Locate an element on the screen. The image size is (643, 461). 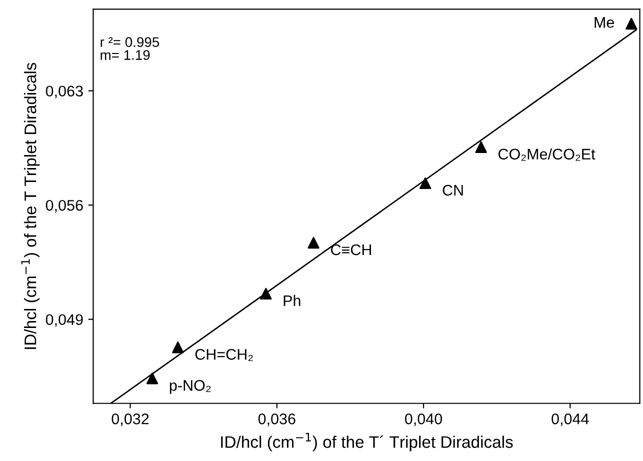
annotation: Ph is located at coordinates (292, 300).